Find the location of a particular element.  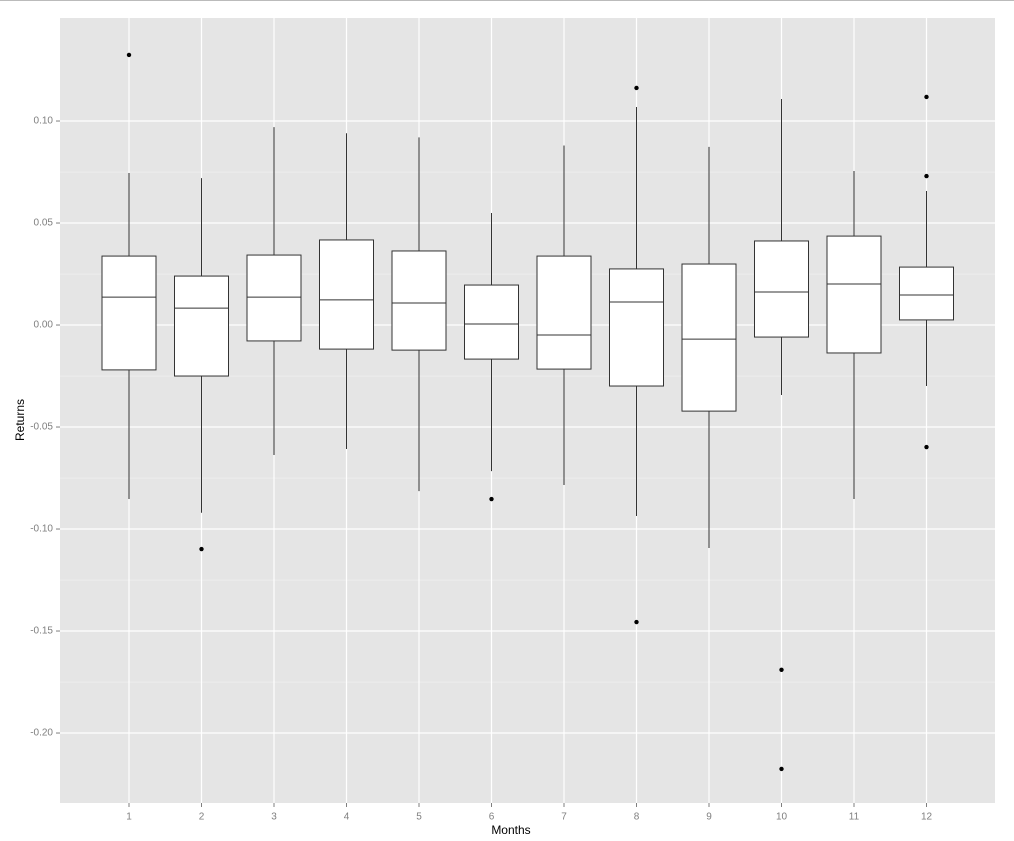

x-tick-label: 5 is located at coordinates (419, 817).